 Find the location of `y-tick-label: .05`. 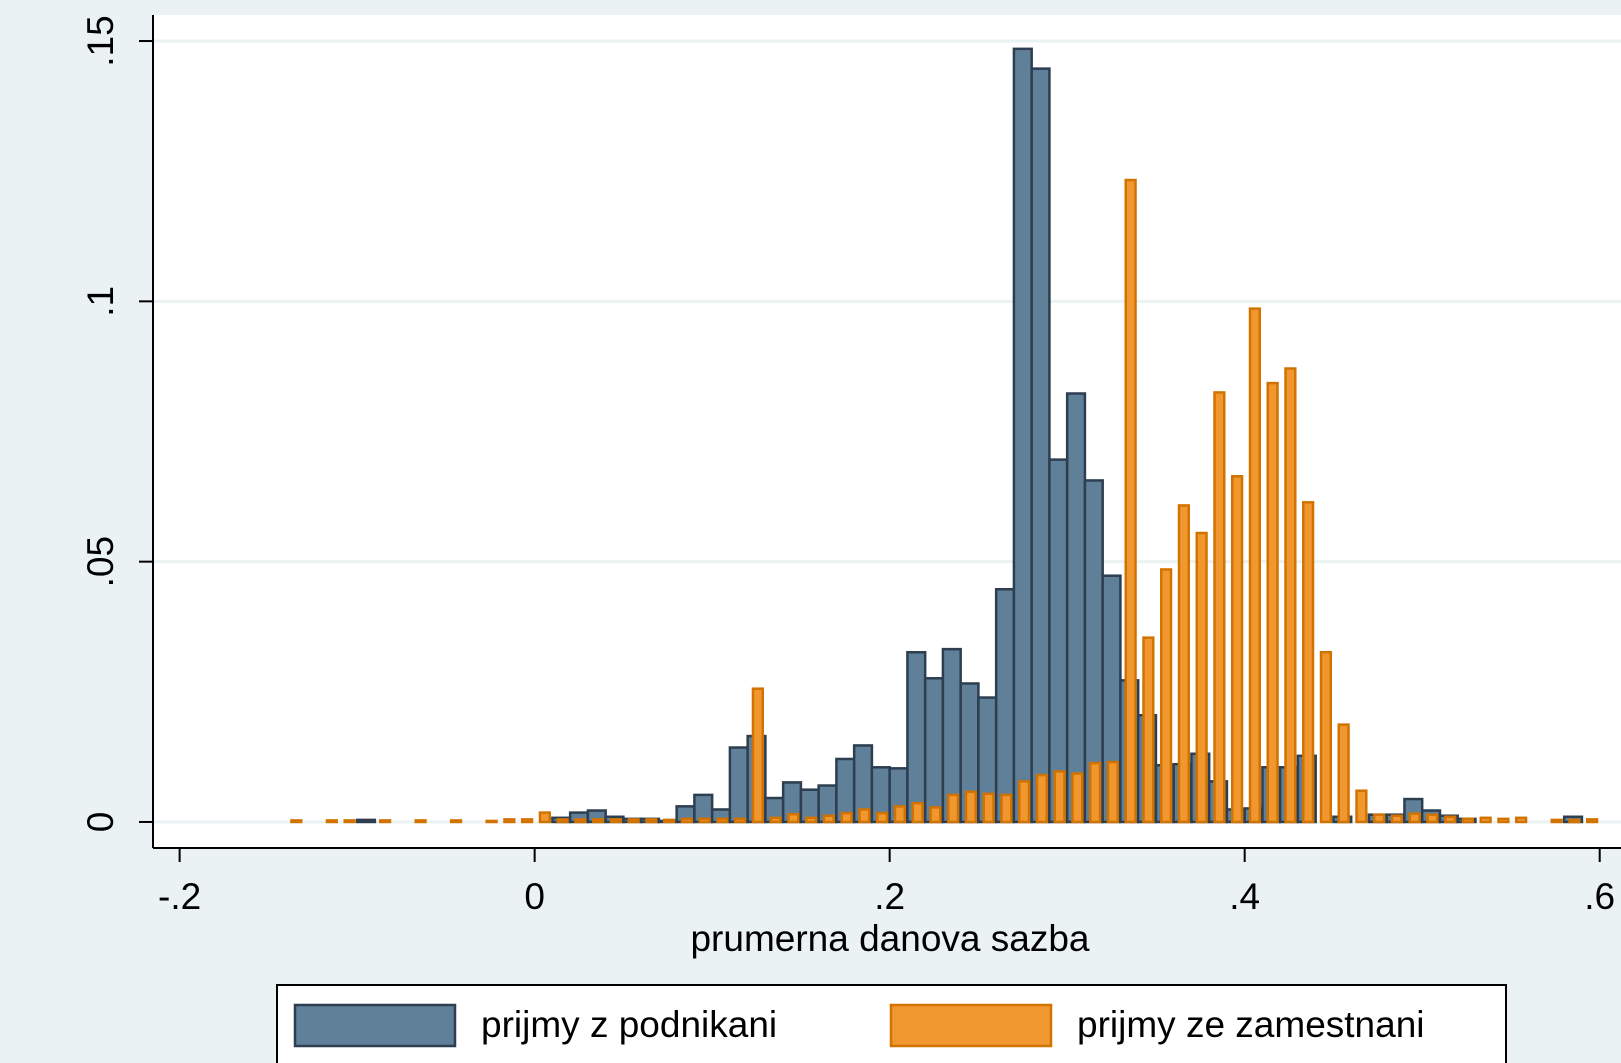

y-tick-label: .05 is located at coordinates (100, 561).